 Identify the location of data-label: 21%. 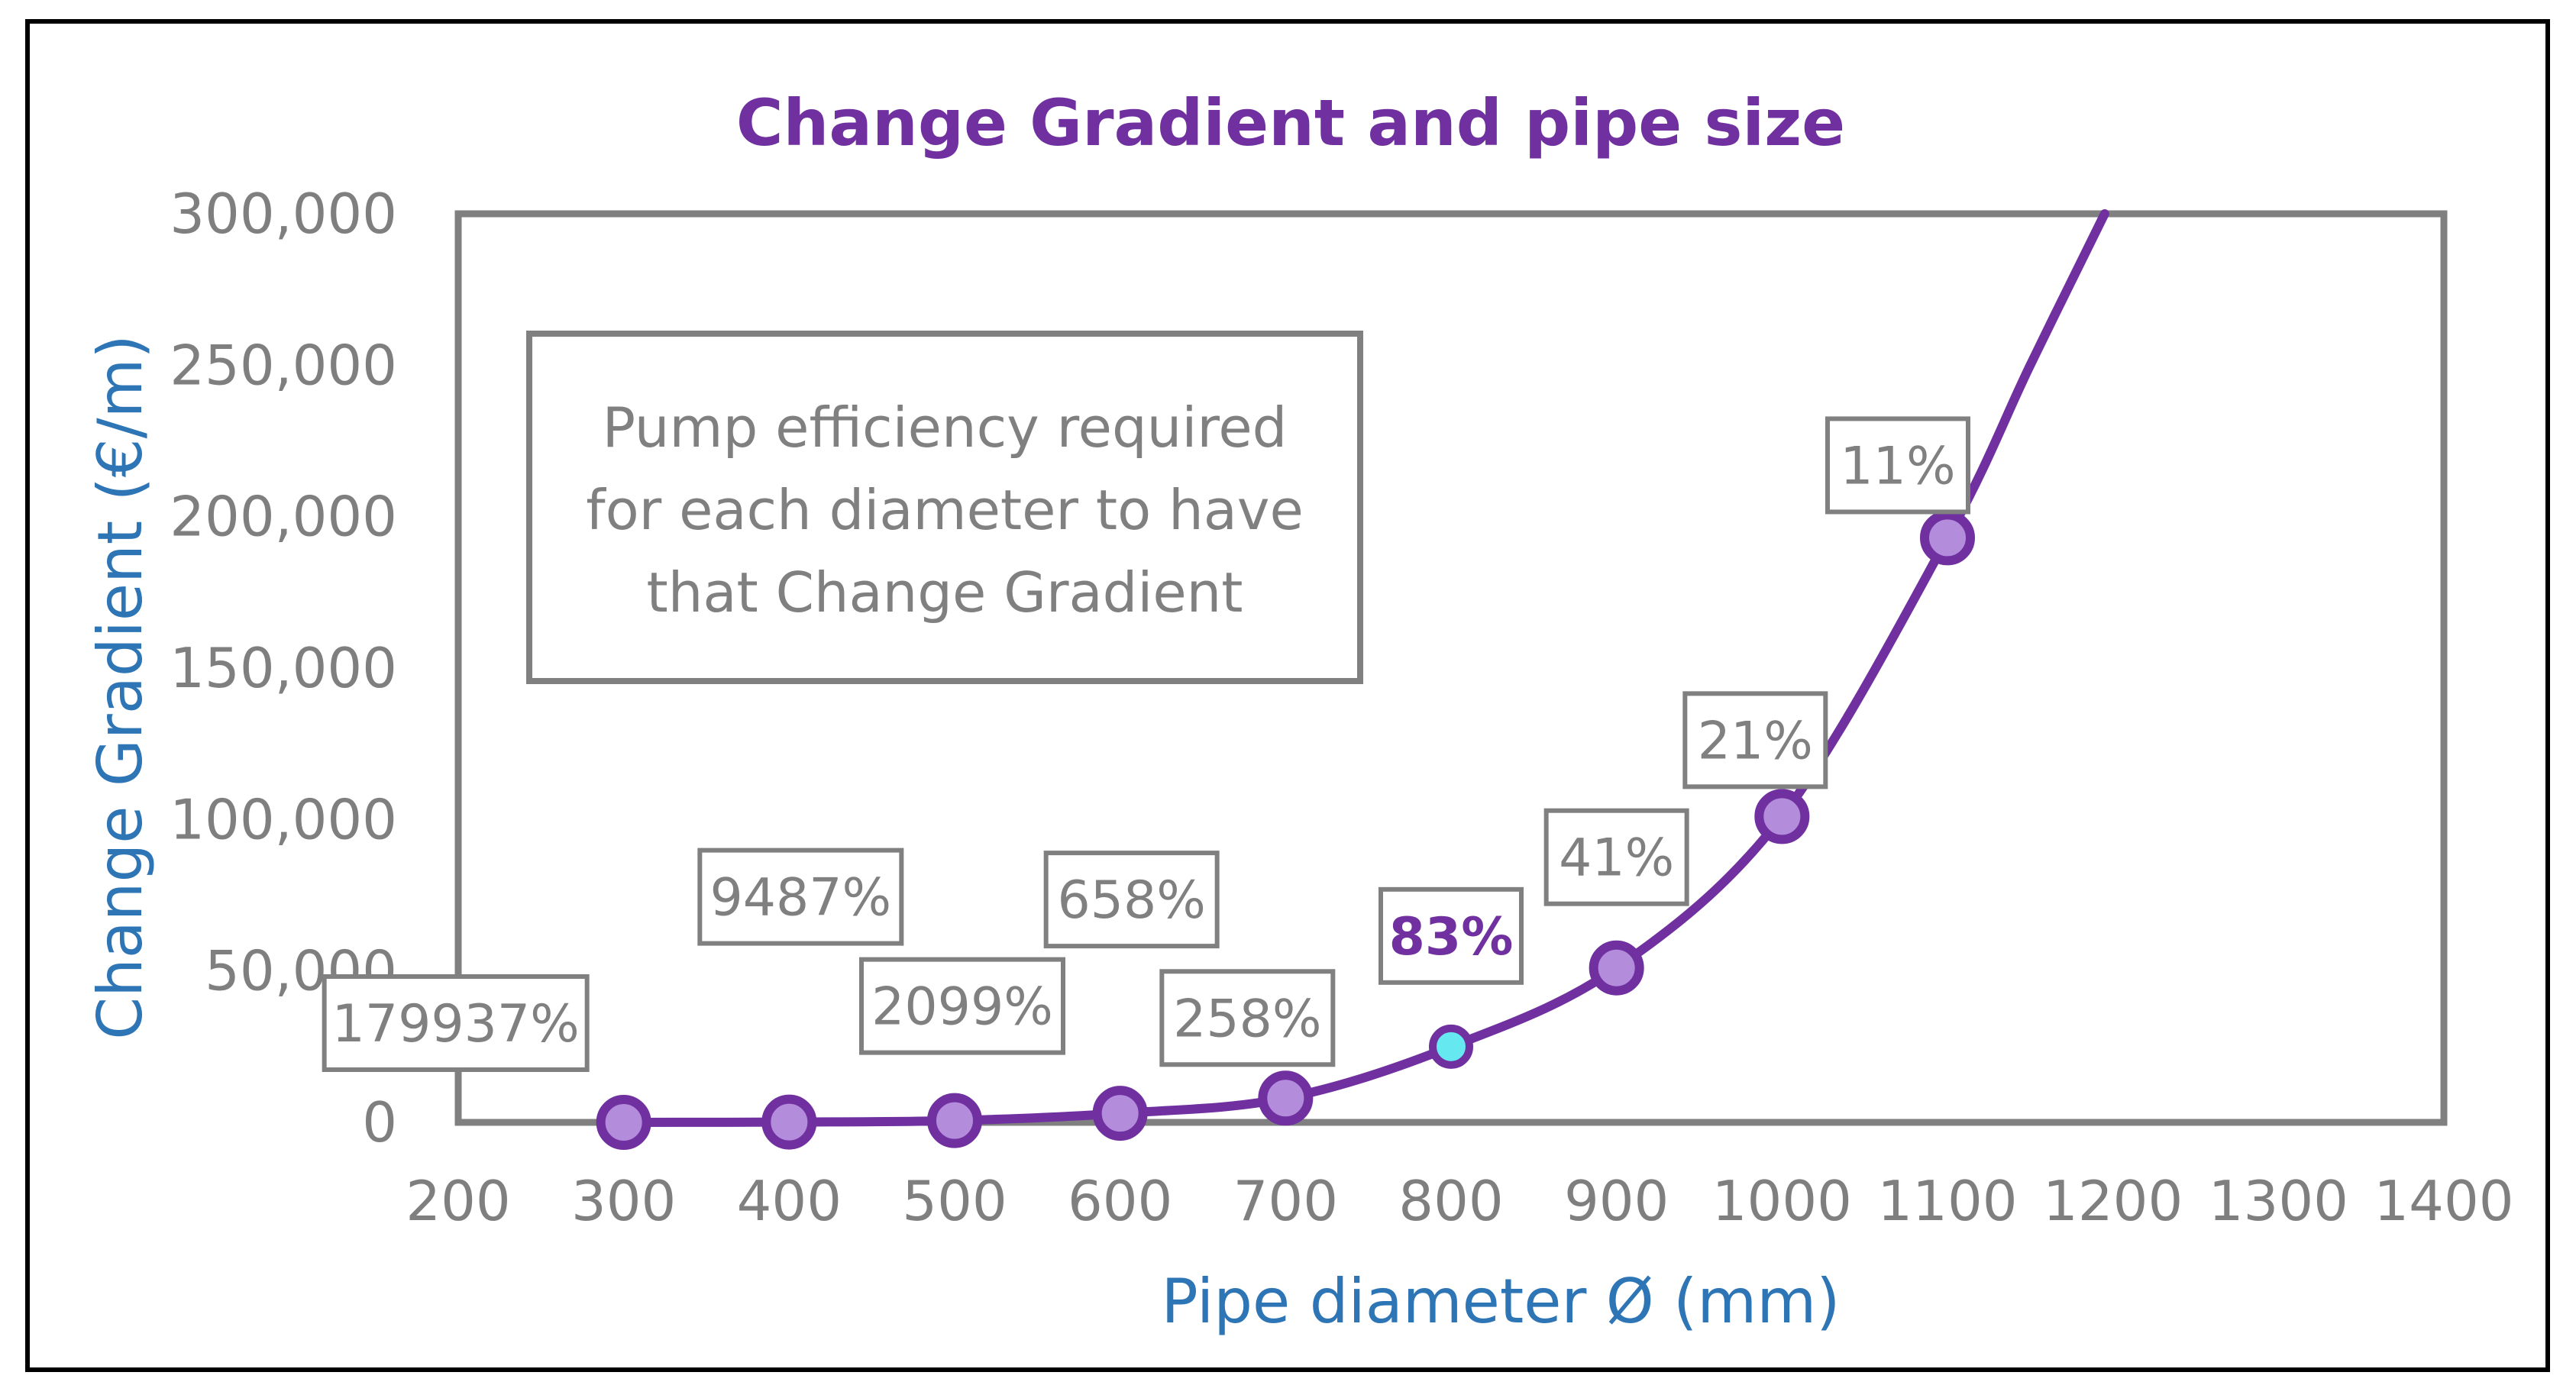
(1755, 740).